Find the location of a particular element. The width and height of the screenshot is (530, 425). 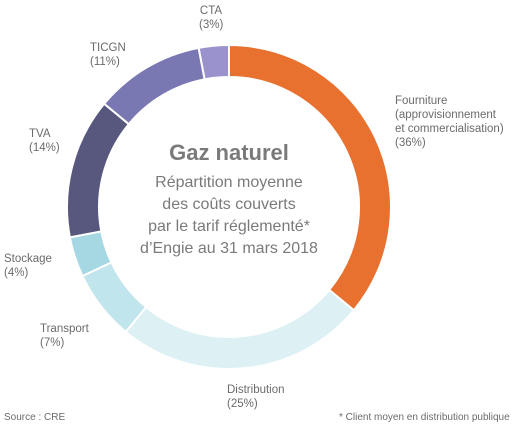

source-note: Source : CRE is located at coordinates (35, 417).